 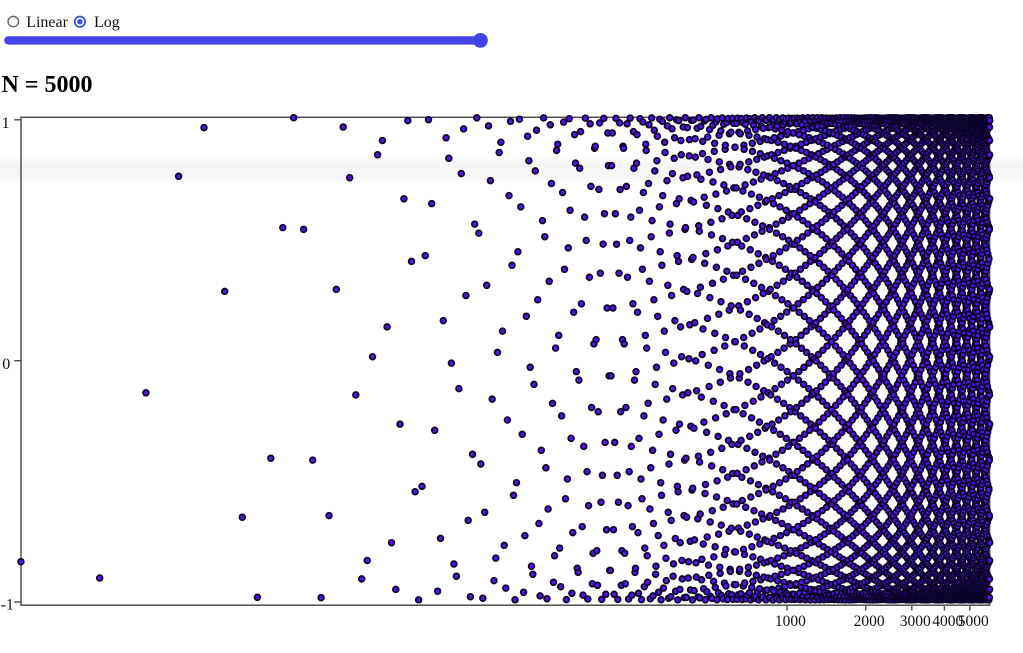 What do you see at coordinates (7, 605) in the screenshot?
I see `svg-text: -1` at bounding box center [7, 605].